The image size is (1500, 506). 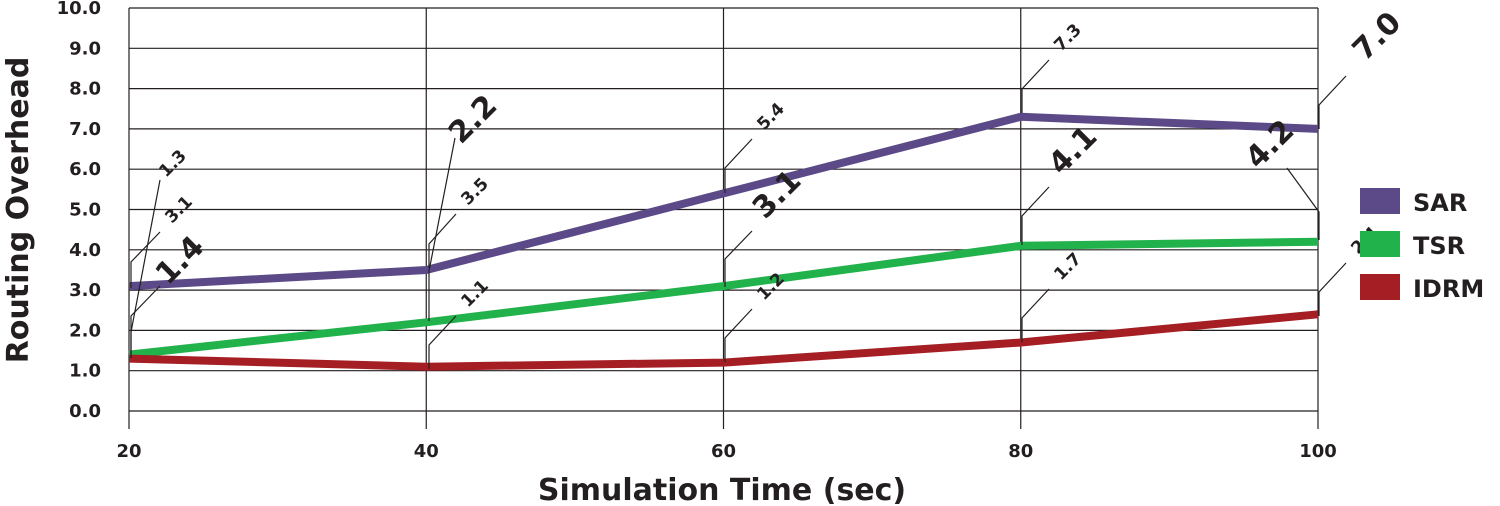 I want to click on x-tick-label: 20, so click(x=128, y=451).